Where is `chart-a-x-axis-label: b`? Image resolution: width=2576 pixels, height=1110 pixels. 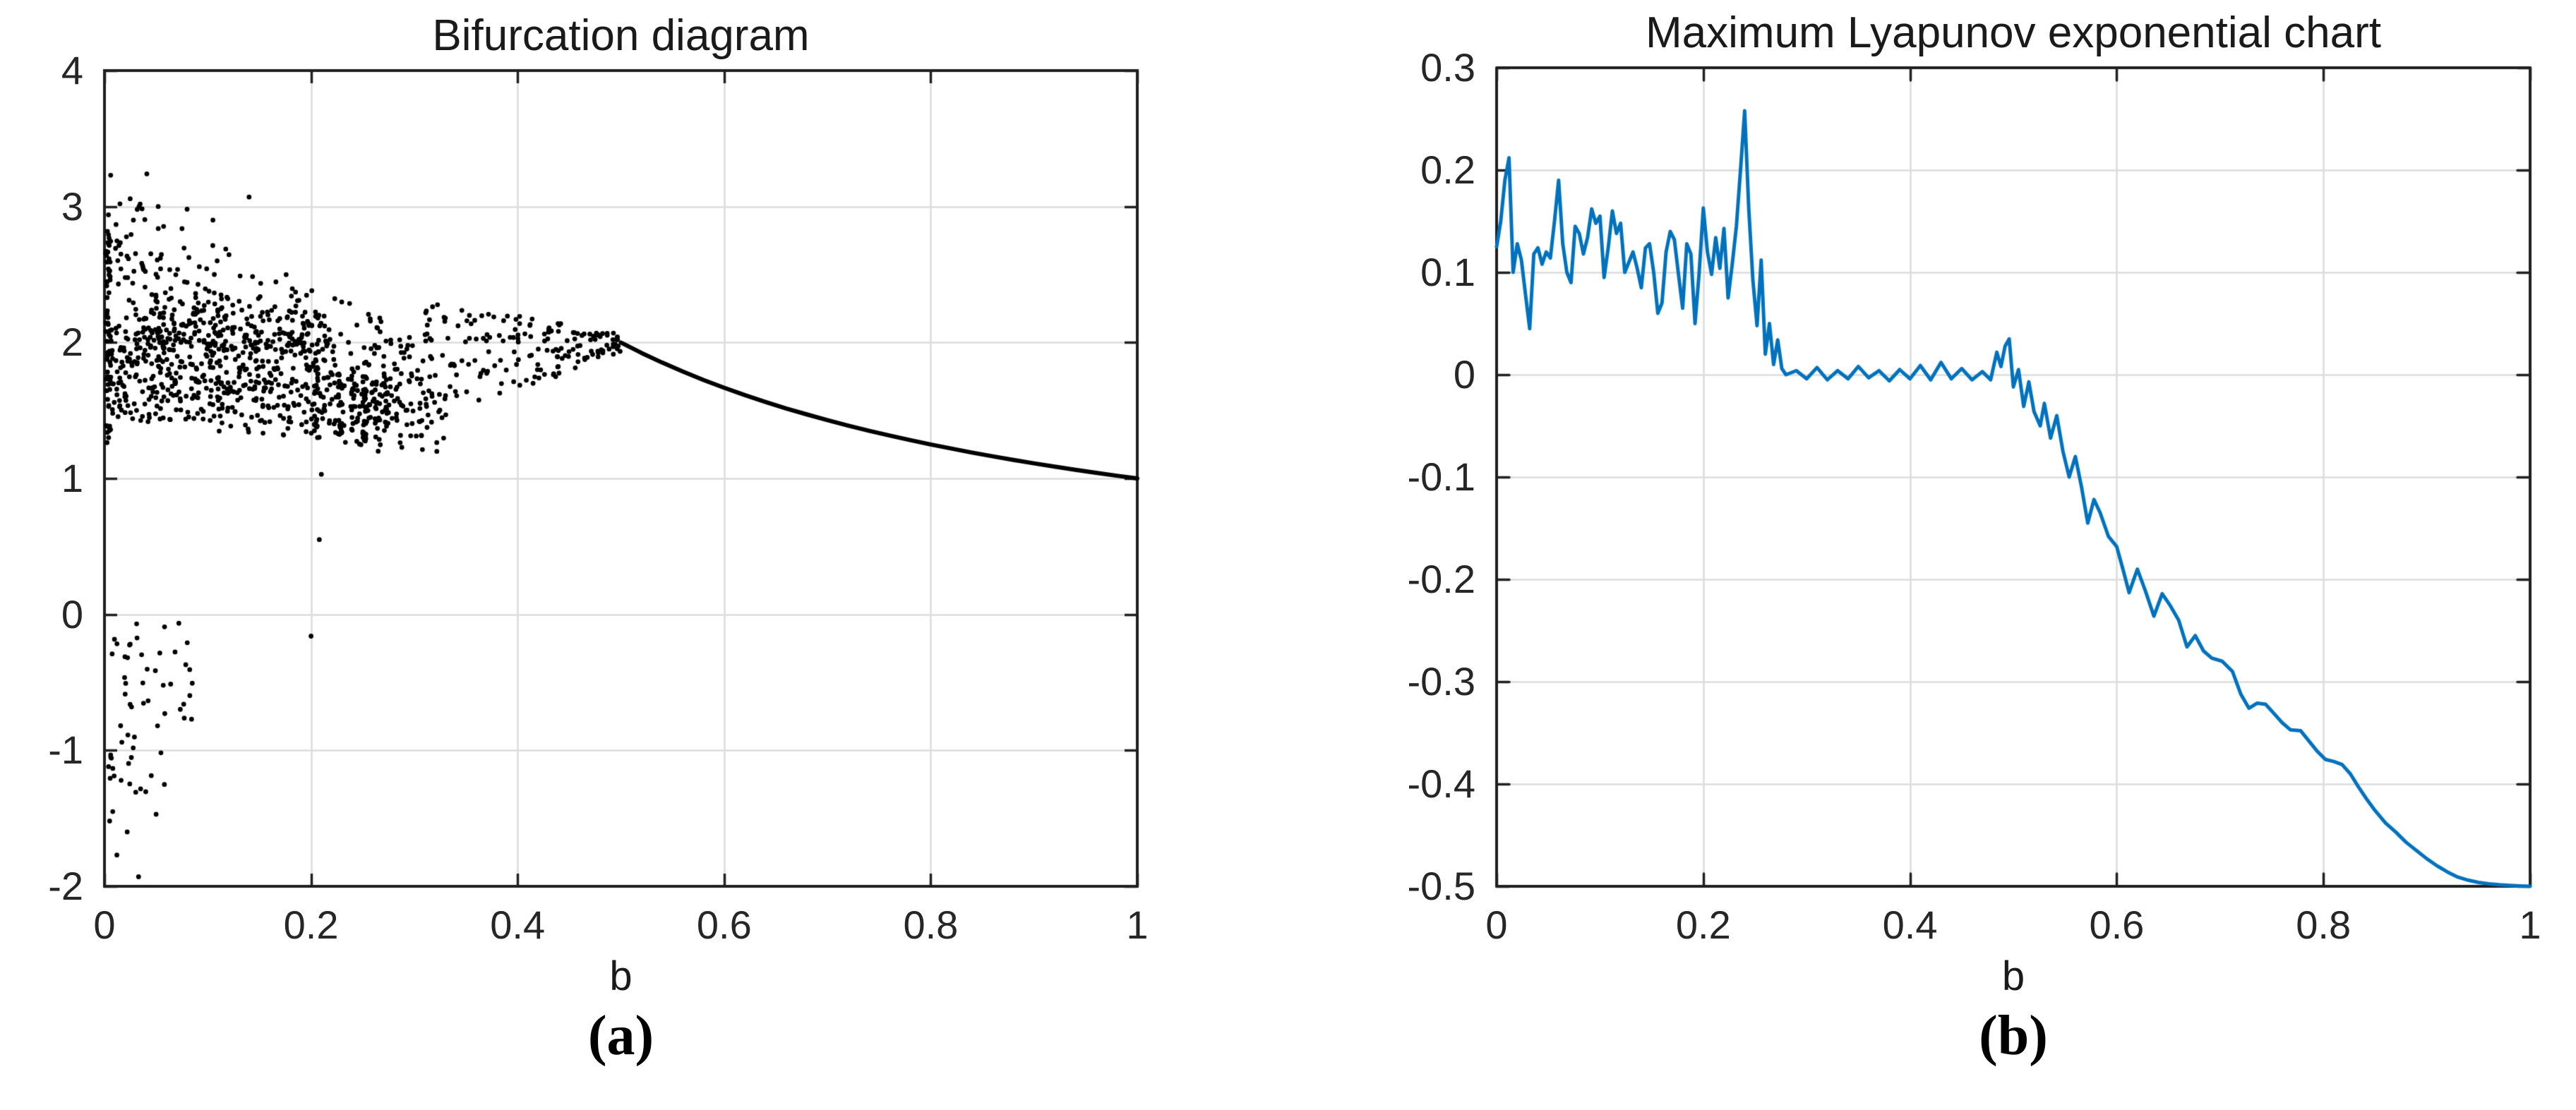 chart-a-x-axis-label: b is located at coordinates (621, 976).